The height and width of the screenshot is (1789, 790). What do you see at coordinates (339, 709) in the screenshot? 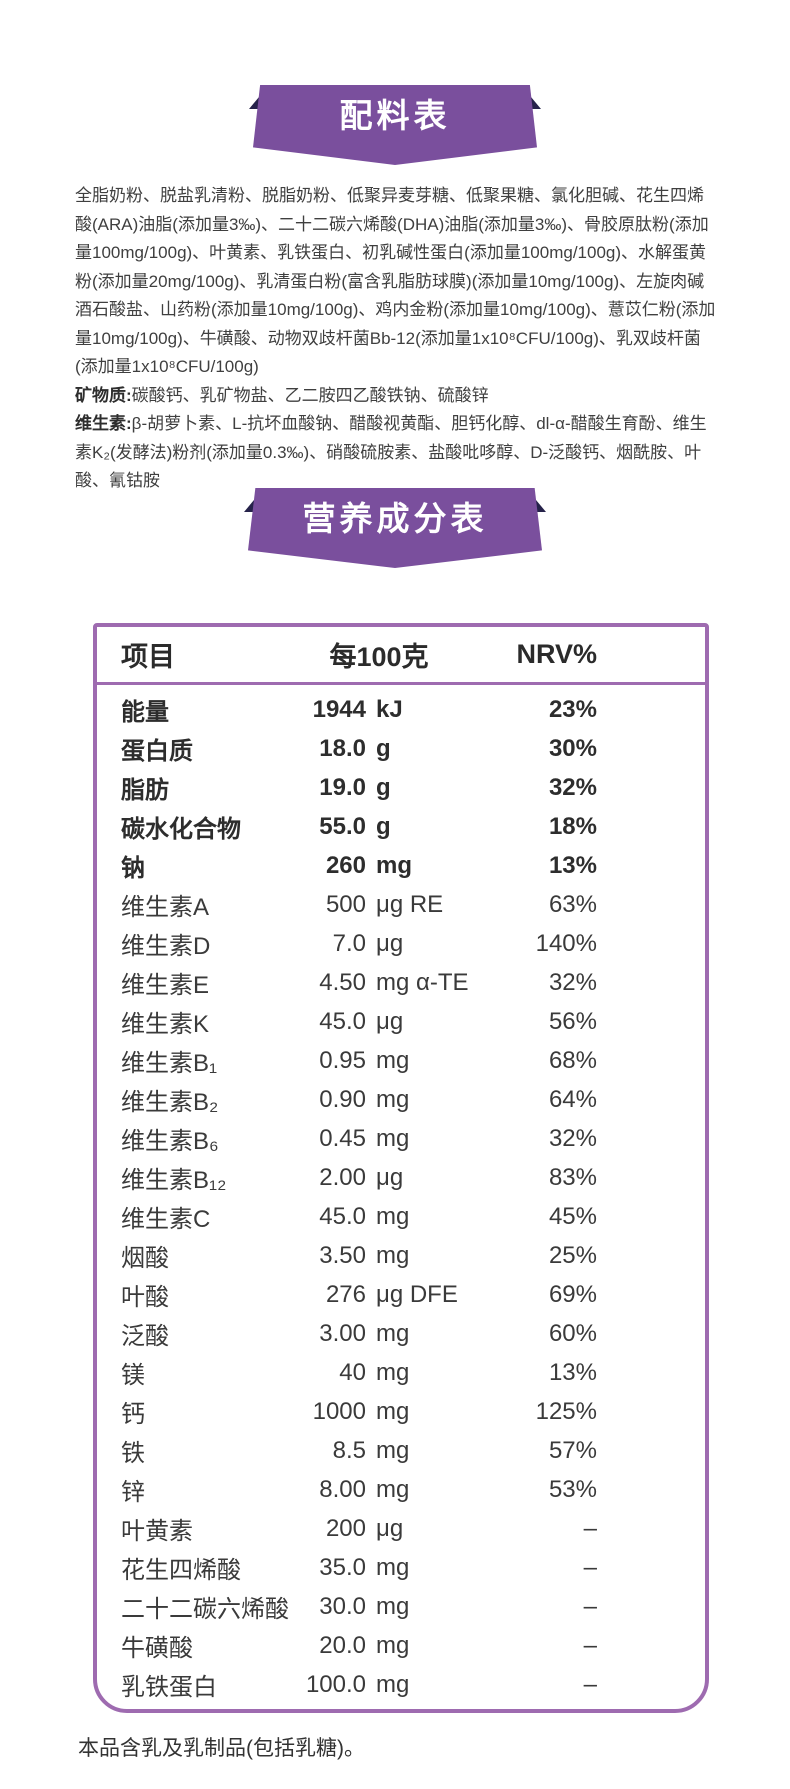
I see `row-value: 1944` at bounding box center [339, 709].